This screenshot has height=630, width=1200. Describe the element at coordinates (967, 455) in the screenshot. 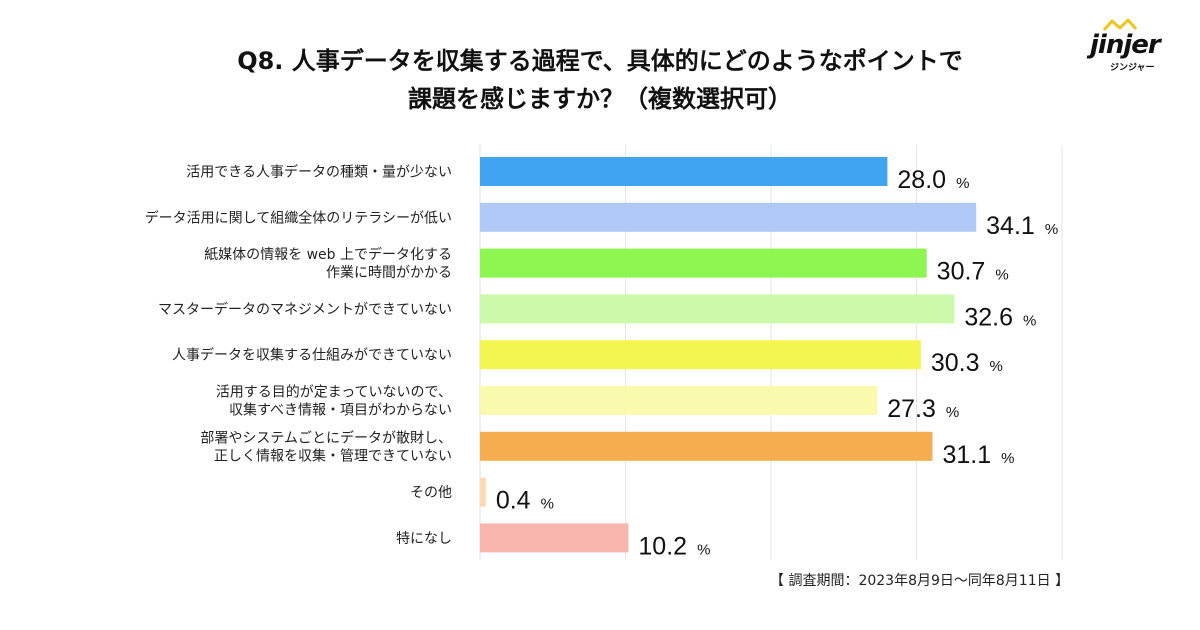

I see `data-label: 31.1` at that location.